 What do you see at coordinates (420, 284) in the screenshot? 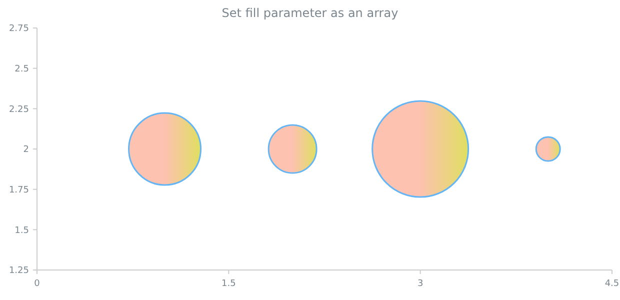
I see `x-tick-label: 3` at bounding box center [420, 284].